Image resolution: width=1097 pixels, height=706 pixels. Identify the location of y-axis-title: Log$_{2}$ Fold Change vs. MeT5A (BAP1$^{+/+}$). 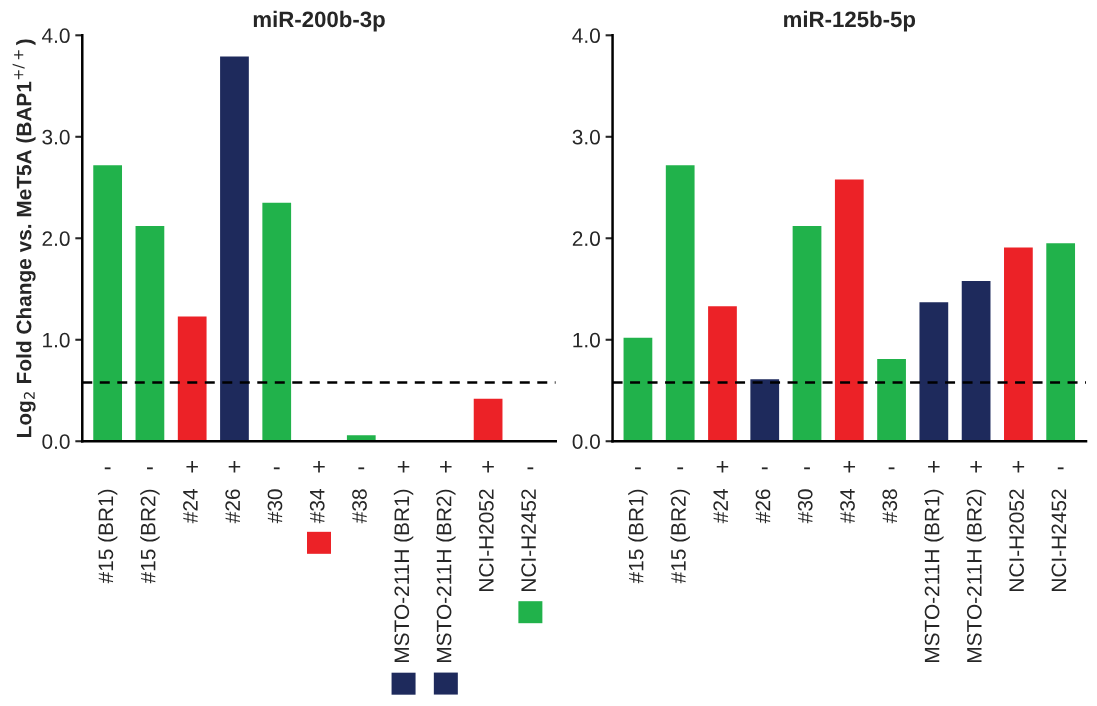
(24, 238).